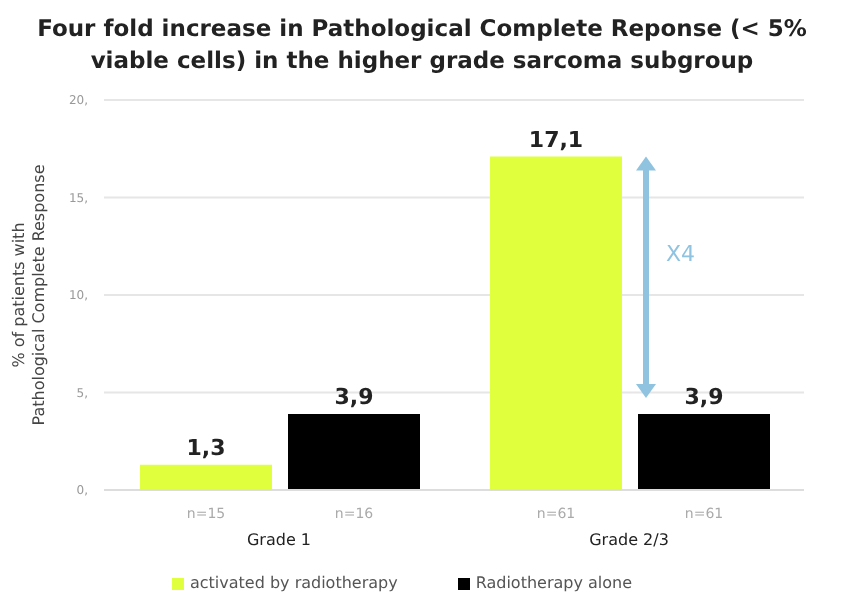 The width and height of the screenshot is (844, 614). Describe the element at coordinates (206, 447) in the screenshot. I see `data-label: 1,3` at that location.